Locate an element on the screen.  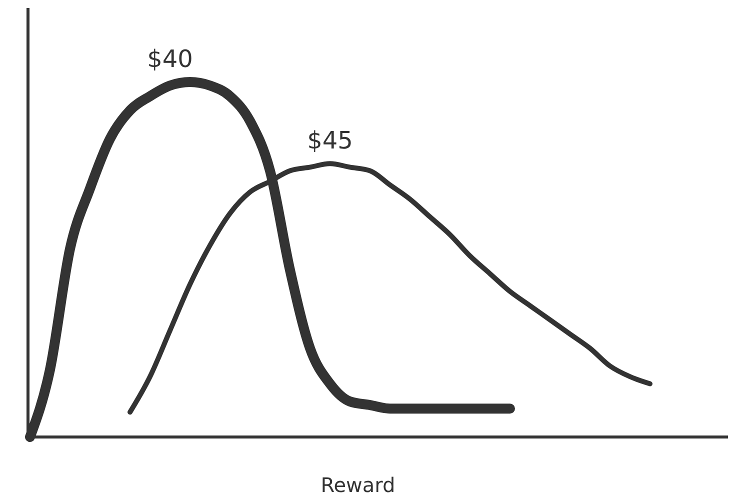
series-label: $45 is located at coordinates (330, 140).